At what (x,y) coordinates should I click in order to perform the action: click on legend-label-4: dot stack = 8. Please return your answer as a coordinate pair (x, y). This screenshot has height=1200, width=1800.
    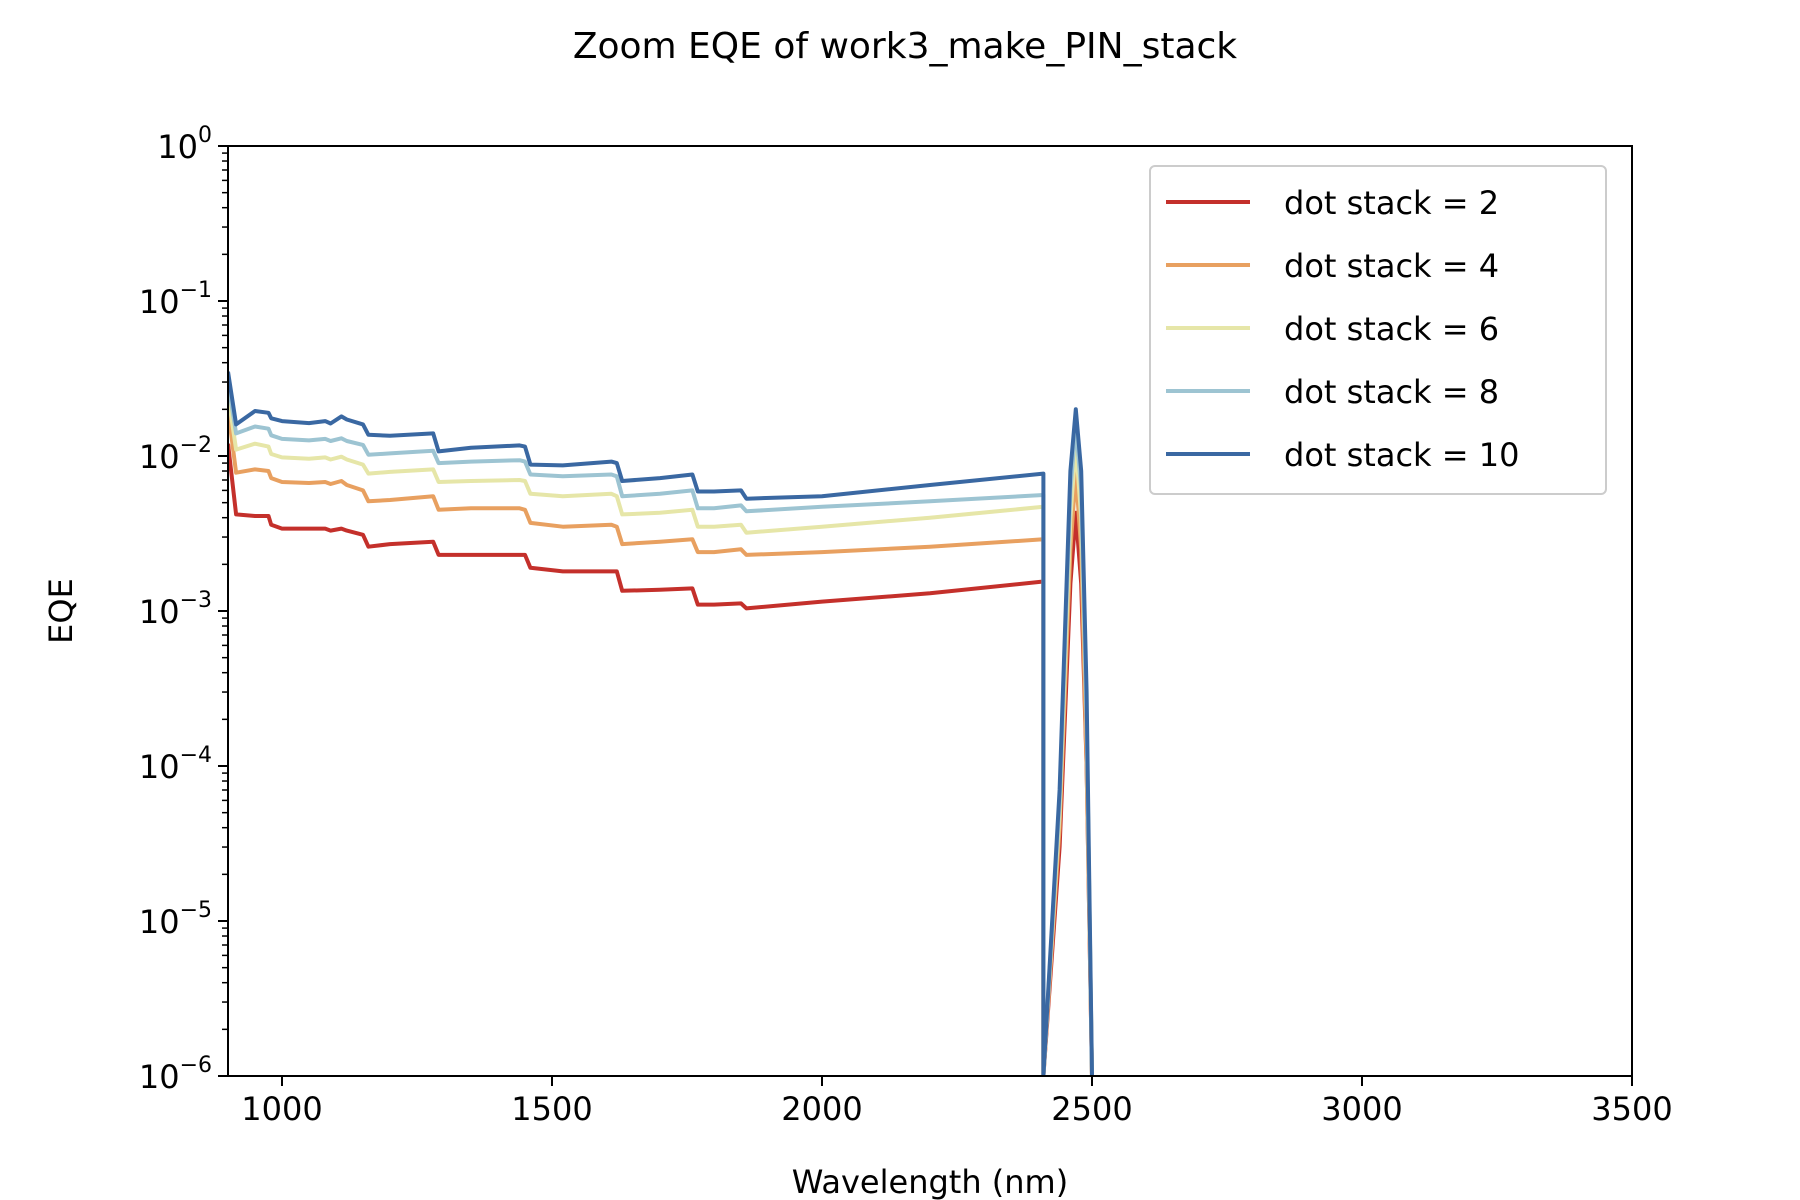
    Looking at the image, I should click on (1391, 392).